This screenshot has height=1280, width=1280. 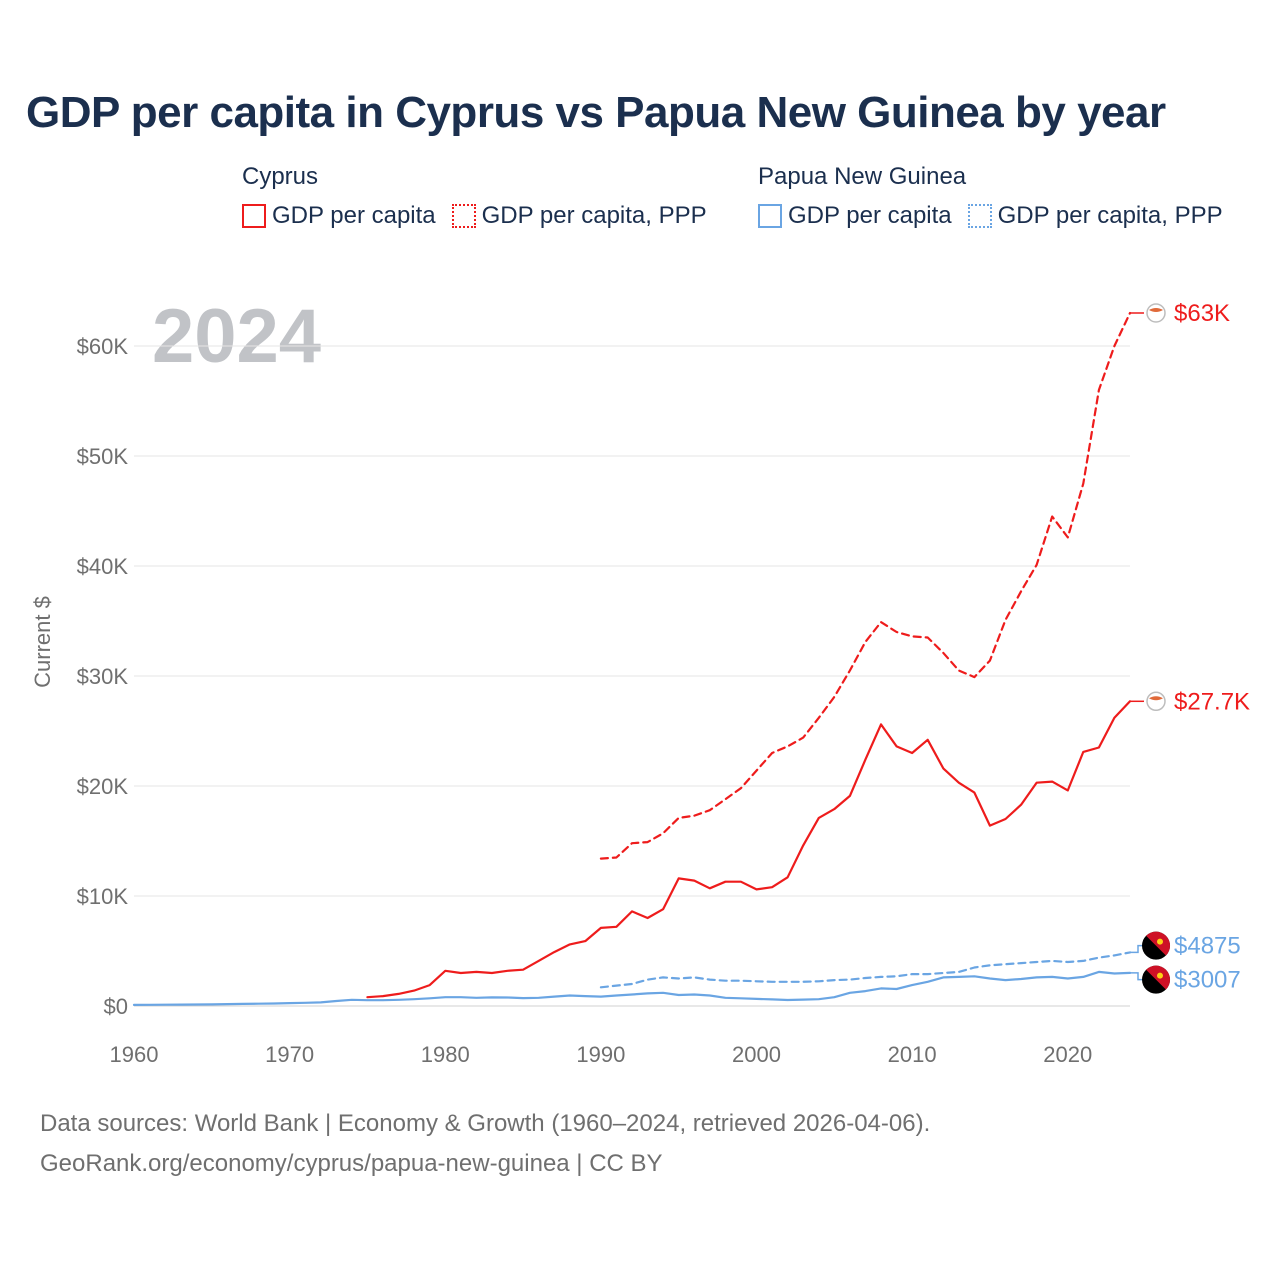 What do you see at coordinates (979, 216) in the screenshot?
I see `legend-swatch-dotted-blue` at bounding box center [979, 216].